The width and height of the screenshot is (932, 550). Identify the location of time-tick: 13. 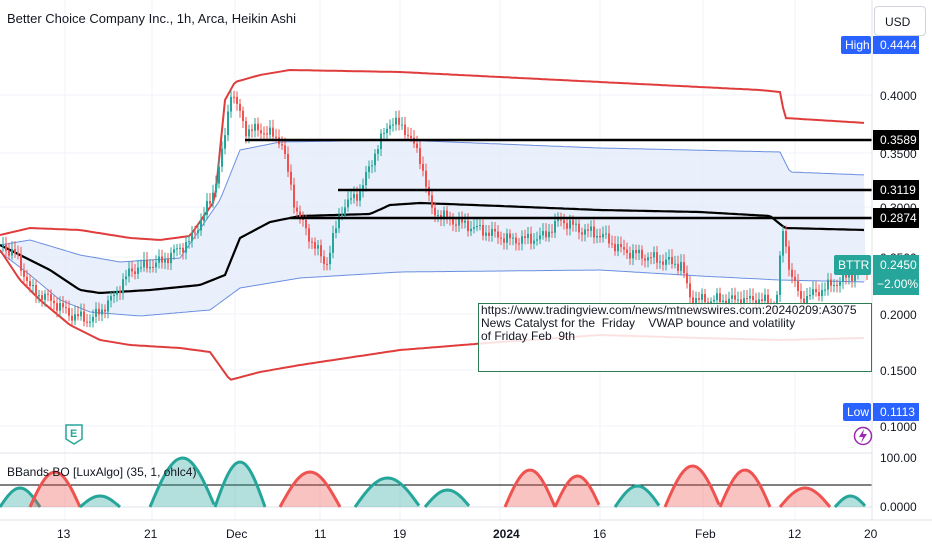
(64, 534).